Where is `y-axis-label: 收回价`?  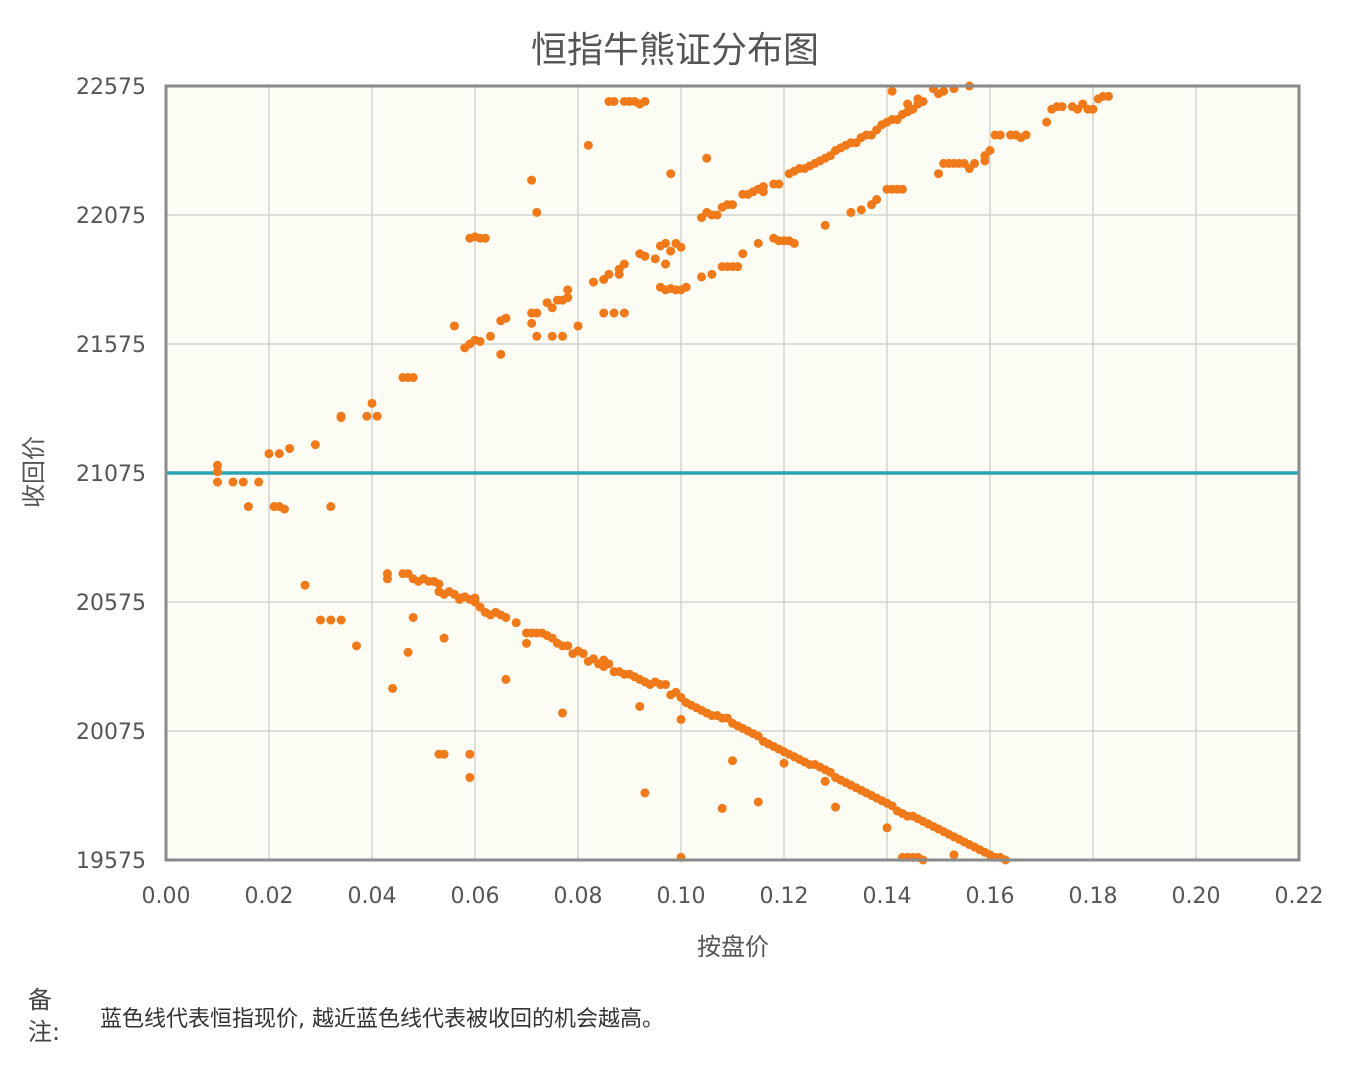
y-axis-label: 收回价 is located at coordinates (34, 472).